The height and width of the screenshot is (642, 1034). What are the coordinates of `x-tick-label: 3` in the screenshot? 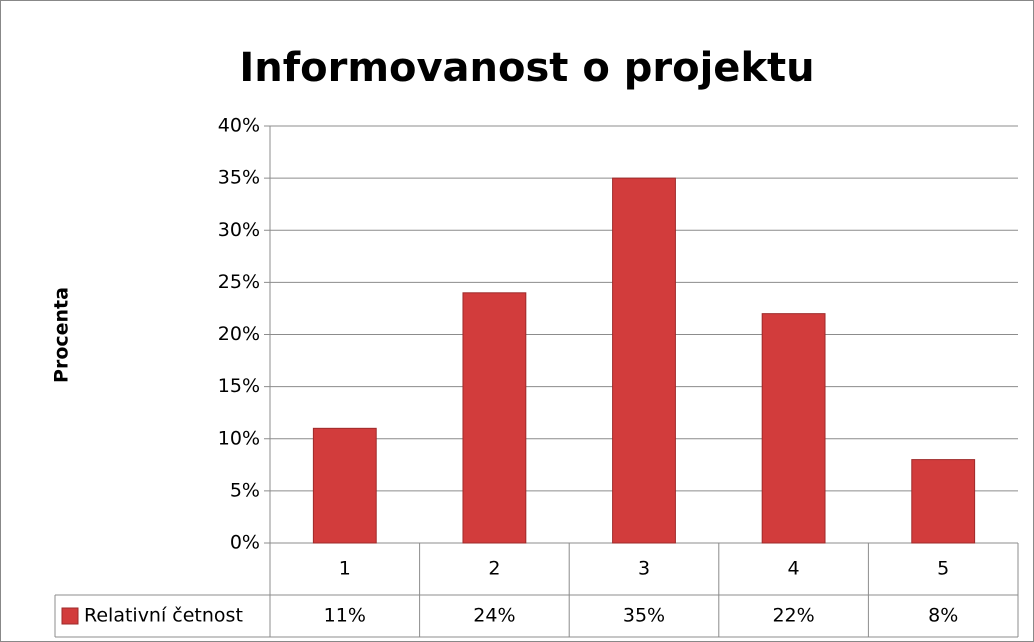 It's located at (644, 569).